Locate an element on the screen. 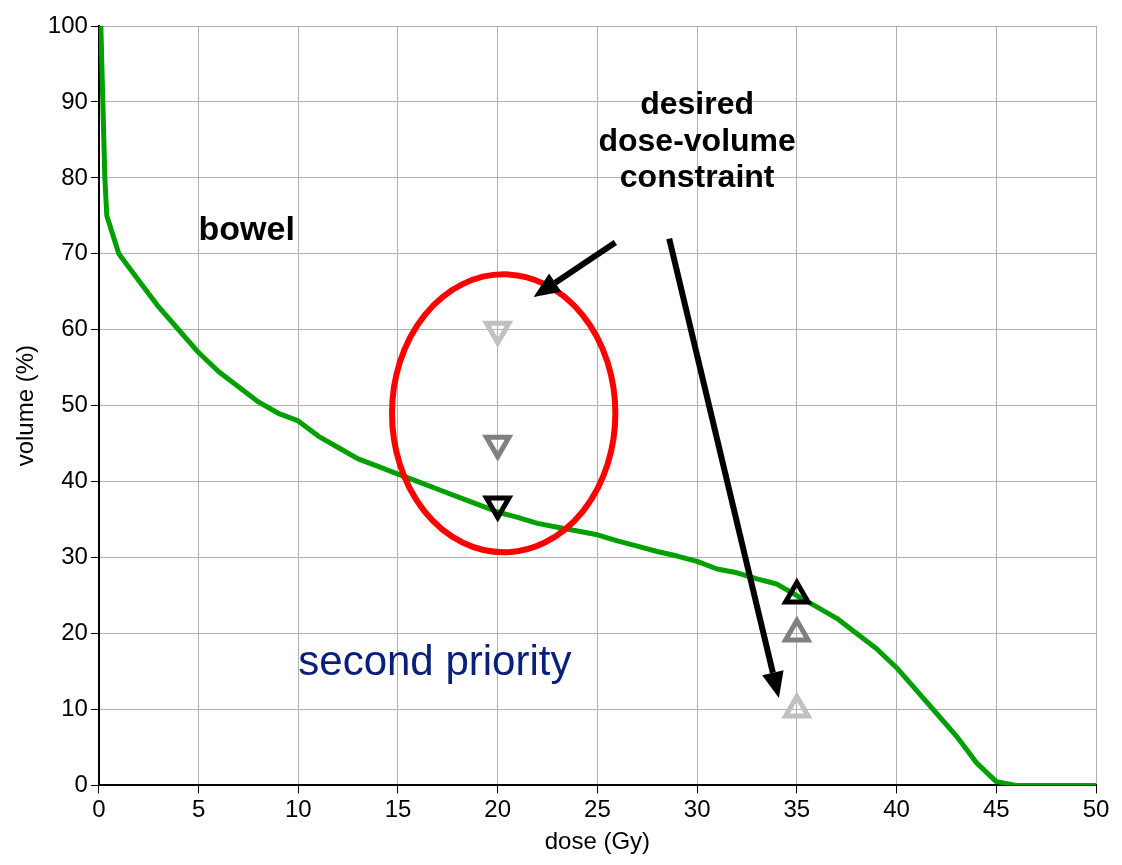 This screenshot has height=865, width=1122. y-tick-label: 30 is located at coordinates (74, 556).